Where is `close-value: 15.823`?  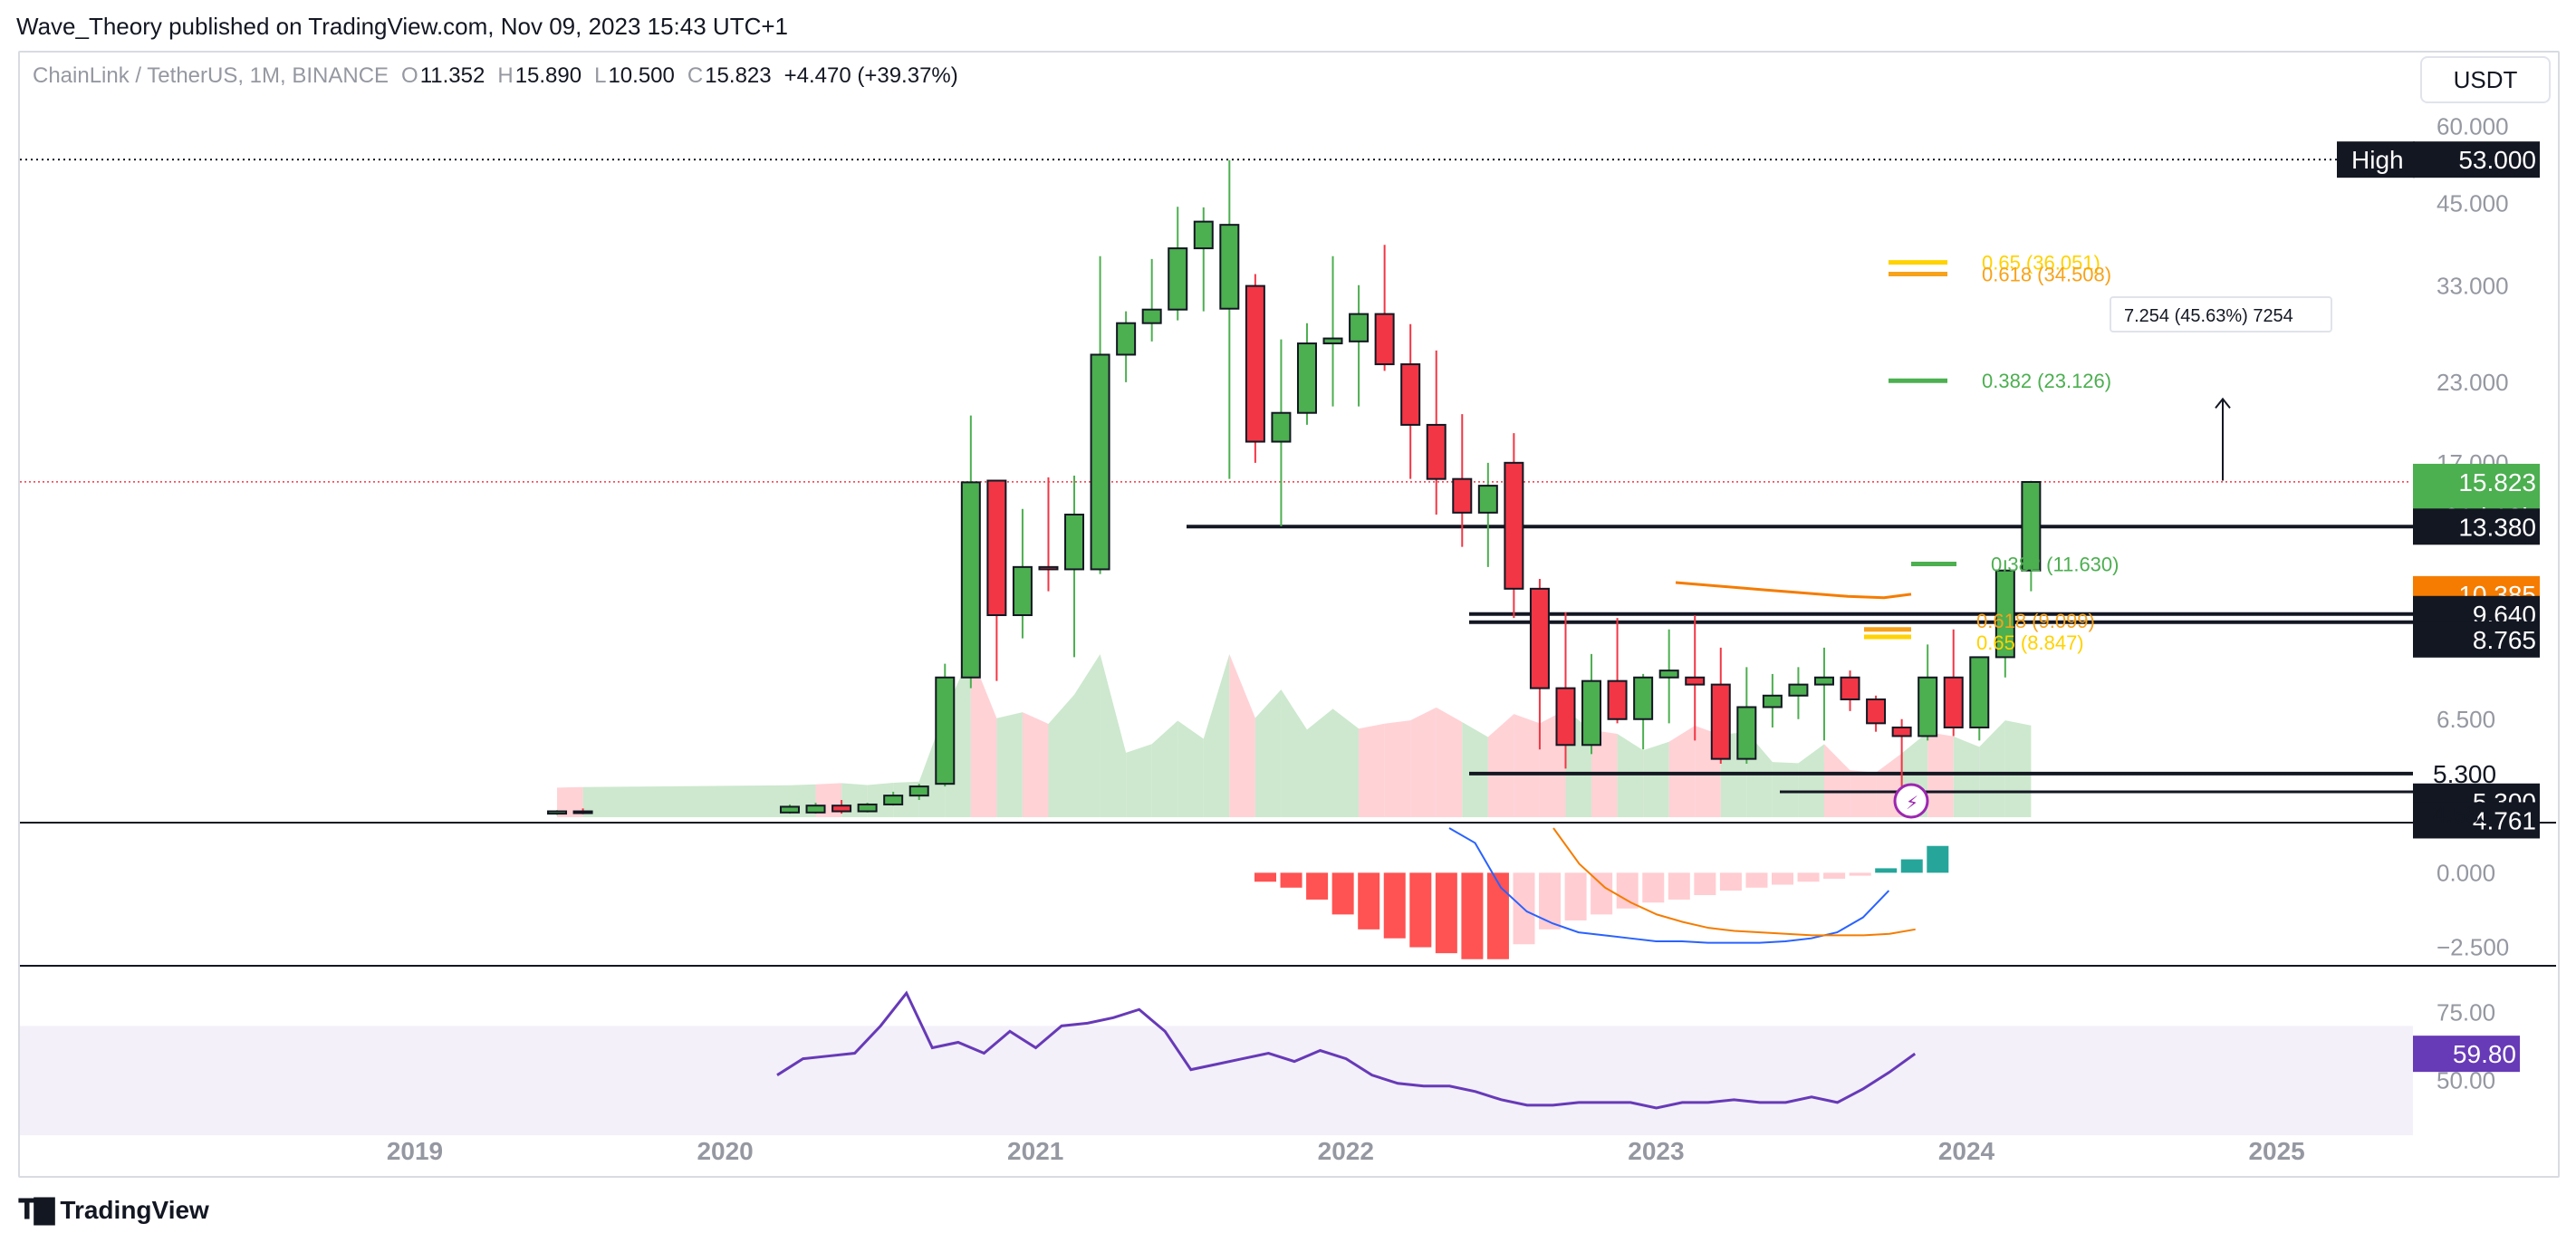
close-value: 15.823 is located at coordinates (738, 75).